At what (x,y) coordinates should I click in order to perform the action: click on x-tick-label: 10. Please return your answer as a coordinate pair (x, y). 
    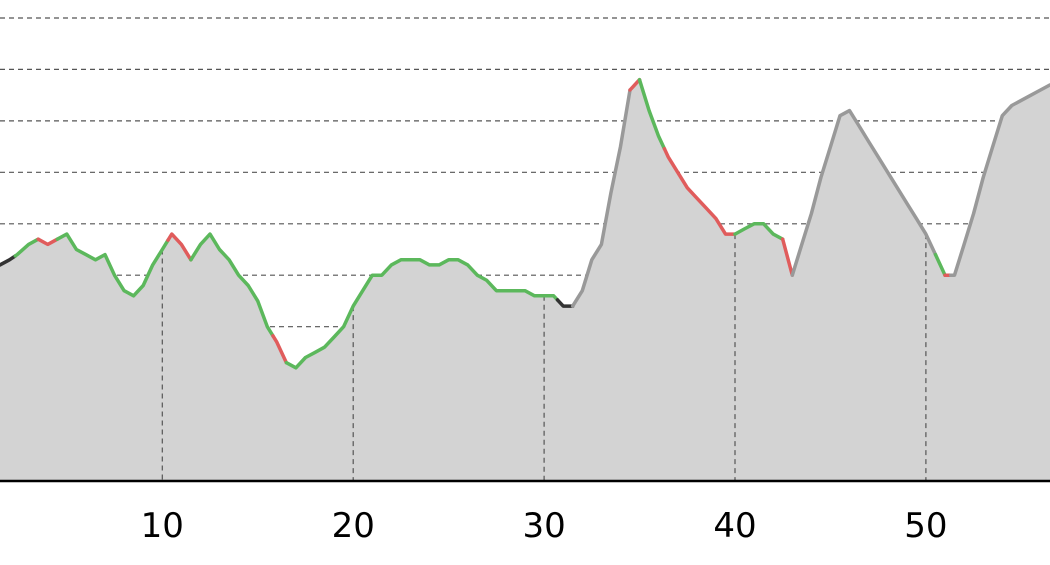
    Looking at the image, I should click on (162, 526).